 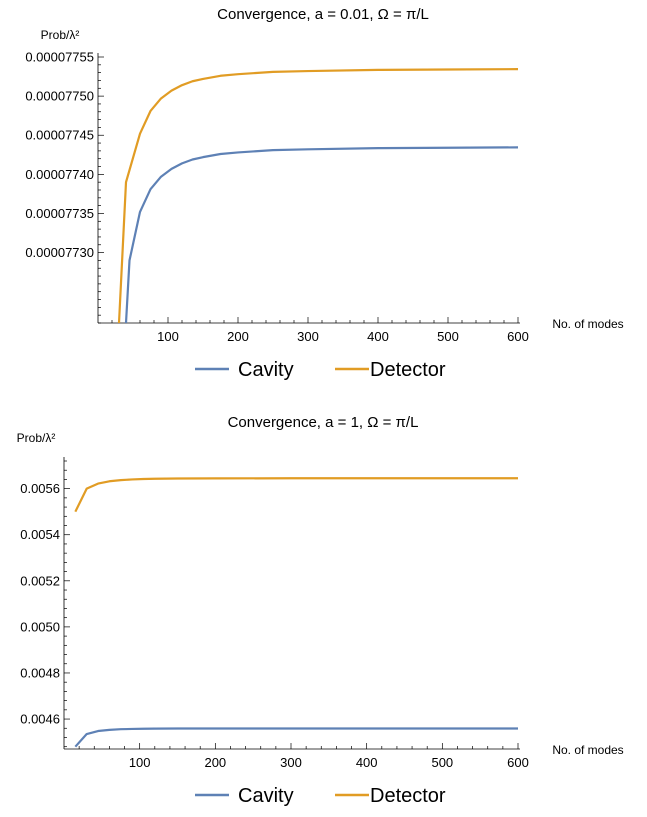 I want to click on y-tick-label: 0.0050, so click(x=40, y=626).